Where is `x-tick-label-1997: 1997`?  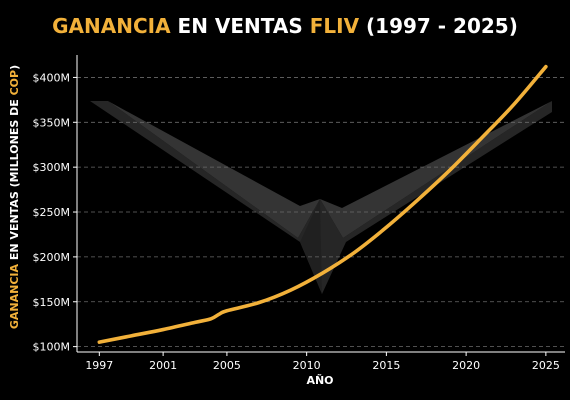
x-tick-label-1997: 1997 is located at coordinates (99, 365).